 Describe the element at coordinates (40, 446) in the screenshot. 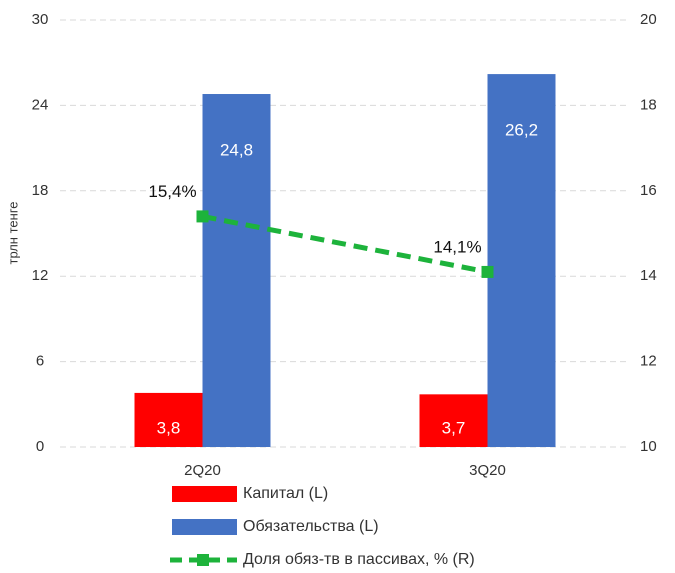

I see `y-tick-label: 0` at that location.